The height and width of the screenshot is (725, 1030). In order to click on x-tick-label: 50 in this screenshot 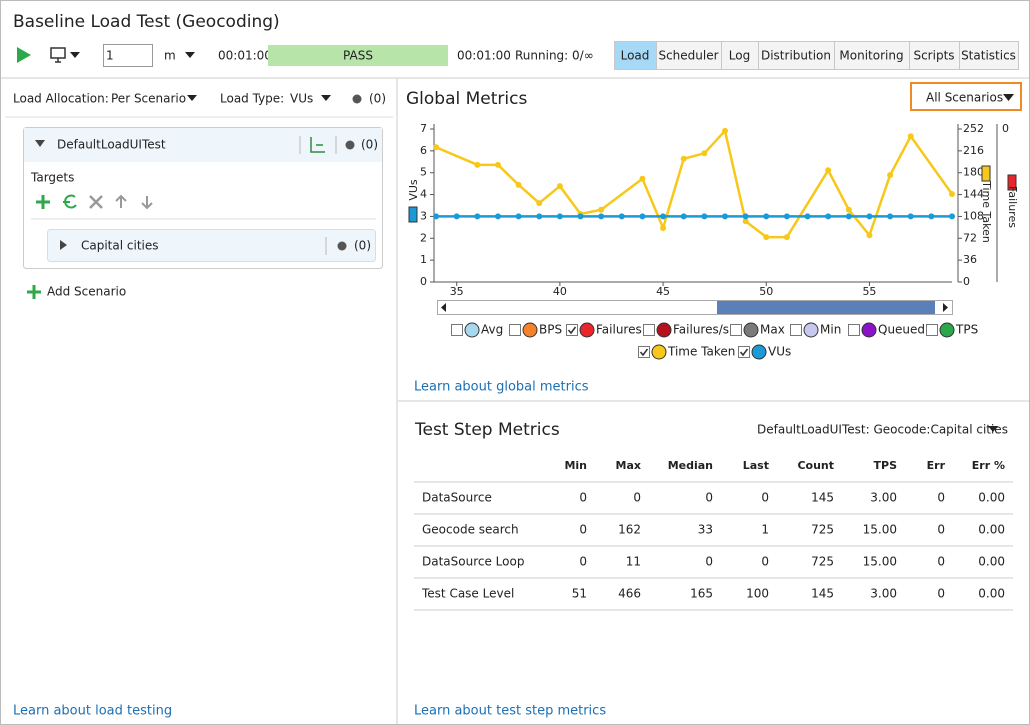, I will do `click(766, 291)`.